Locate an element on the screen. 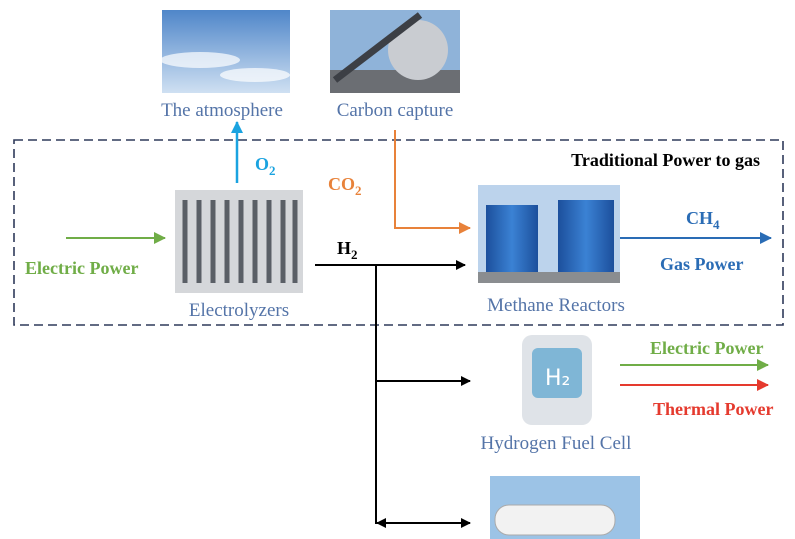 The image size is (795, 539). formula: CH is located at coordinates (699, 218).